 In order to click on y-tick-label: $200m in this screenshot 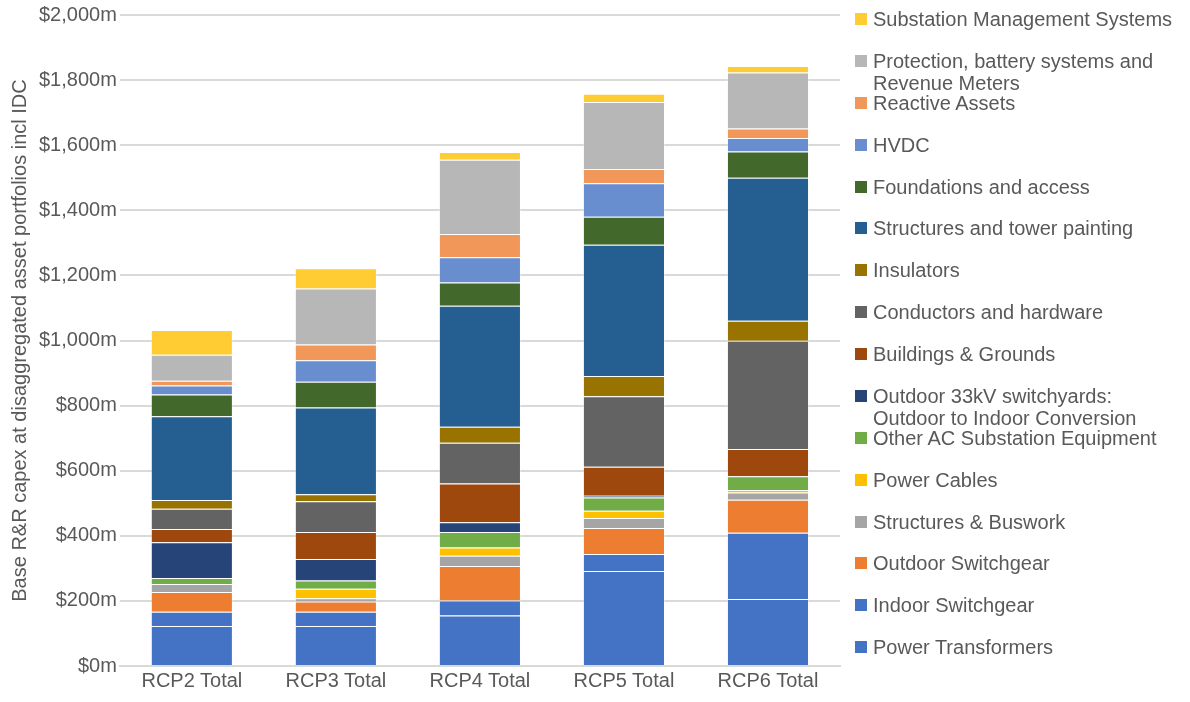, I will do `click(86, 599)`.